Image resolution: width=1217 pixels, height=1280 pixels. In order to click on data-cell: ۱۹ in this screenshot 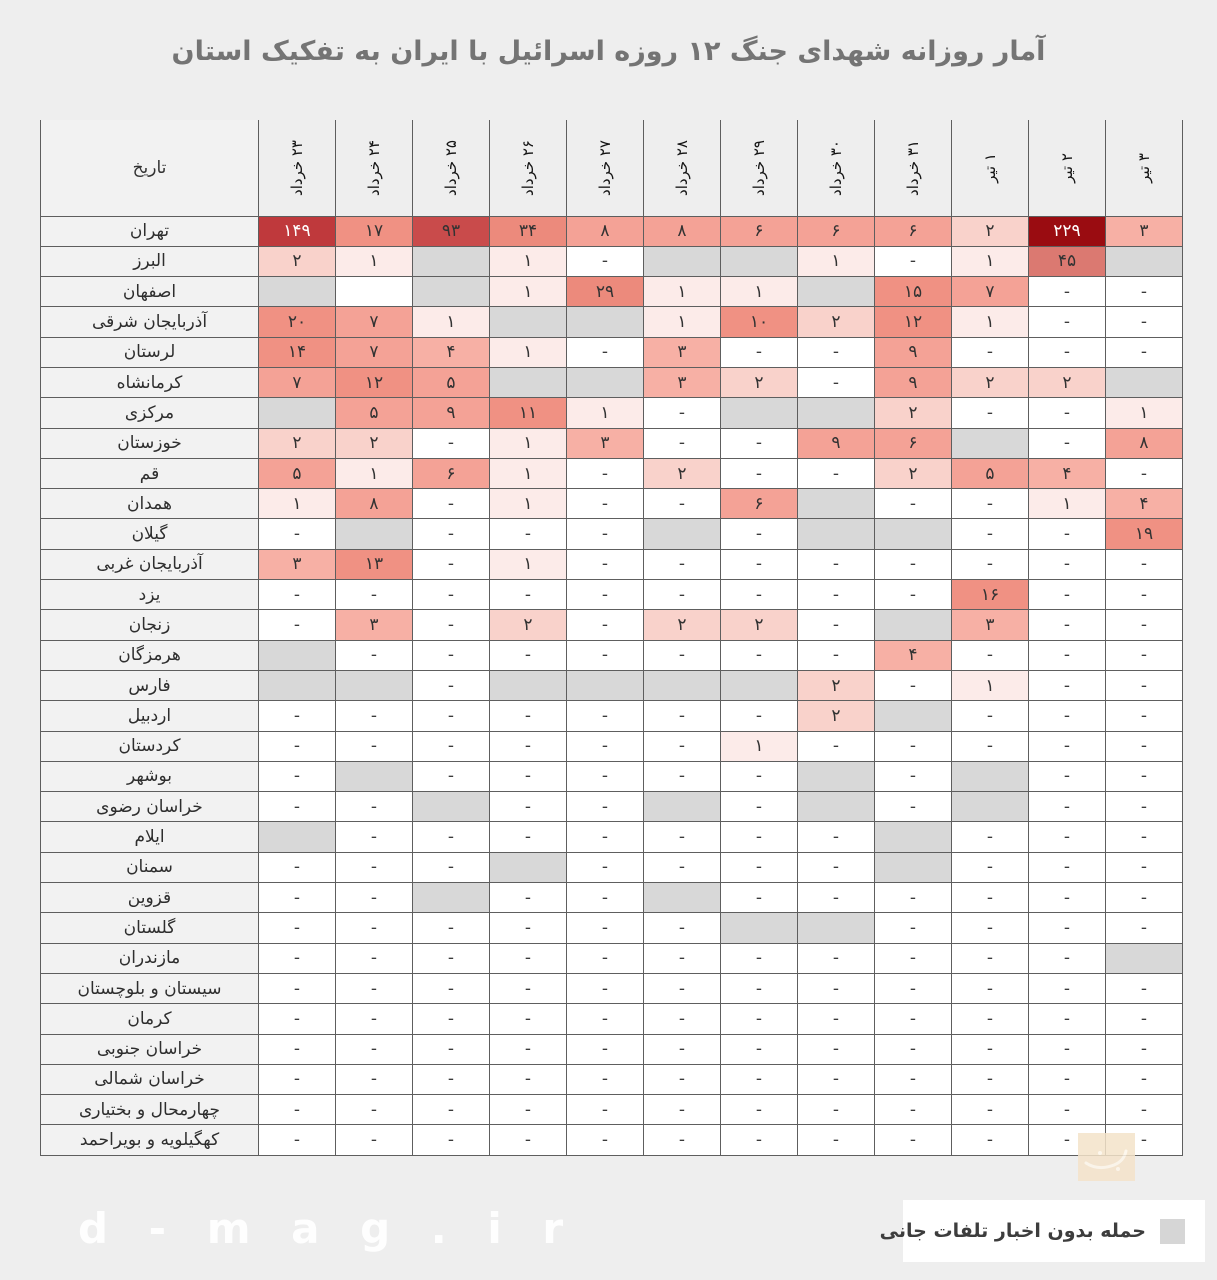, I will do `click(1144, 534)`.